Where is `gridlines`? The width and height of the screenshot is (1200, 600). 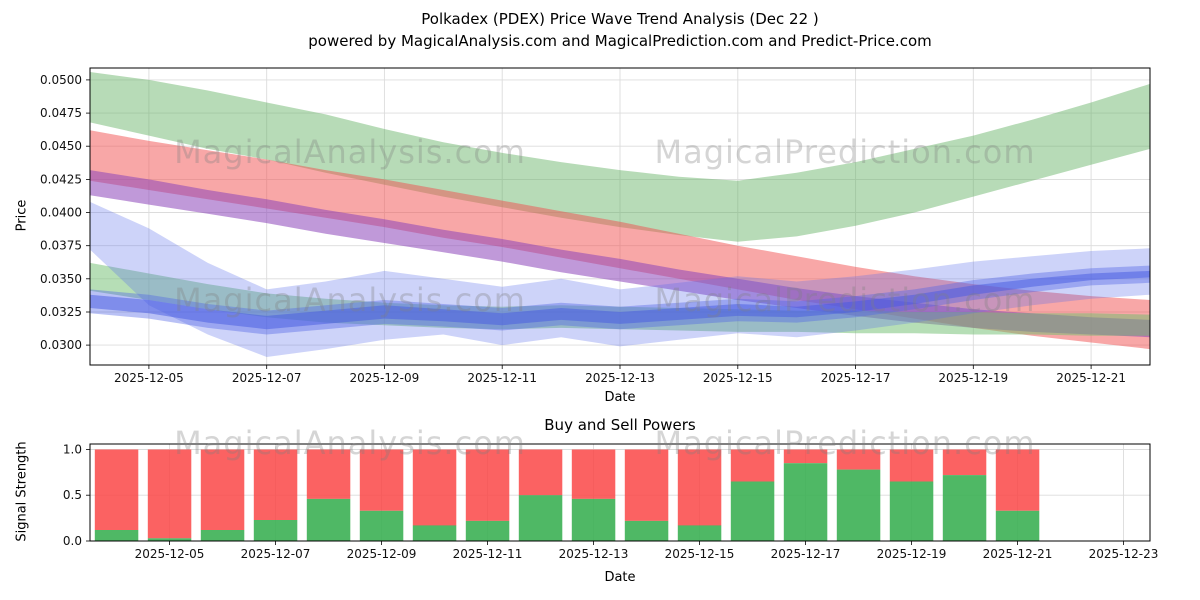 gridlines is located at coordinates (620, 493).